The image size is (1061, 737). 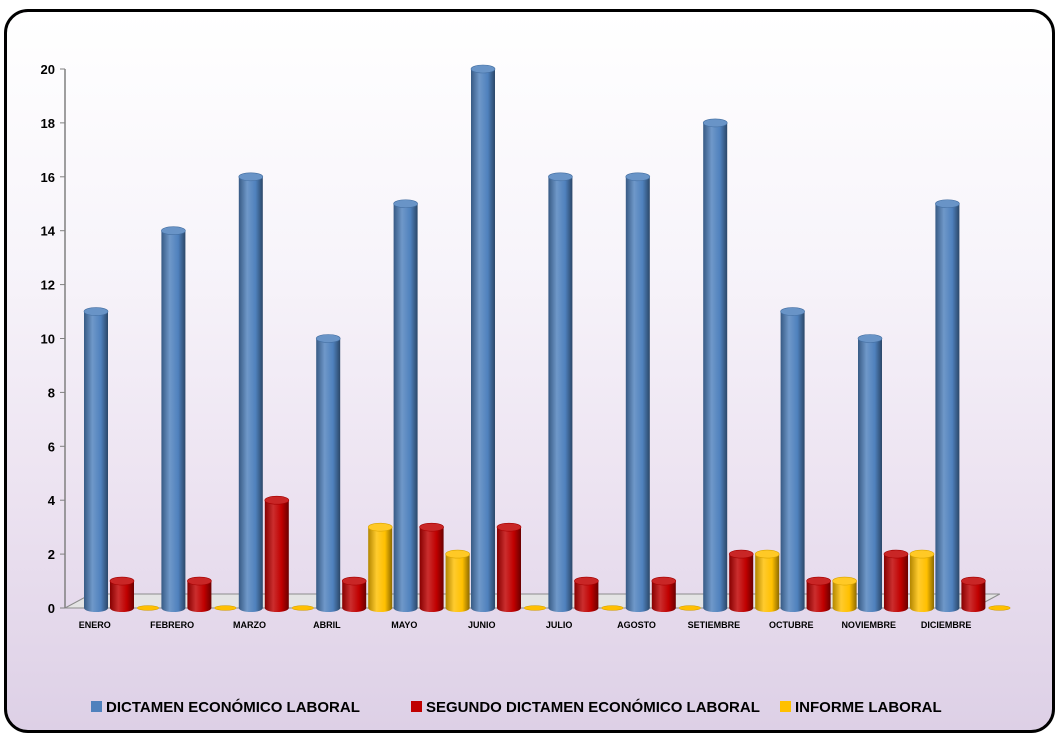 What do you see at coordinates (172, 625) in the screenshot?
I see `x-tick-label: FEBRERO` at bounding box center [172, 625].